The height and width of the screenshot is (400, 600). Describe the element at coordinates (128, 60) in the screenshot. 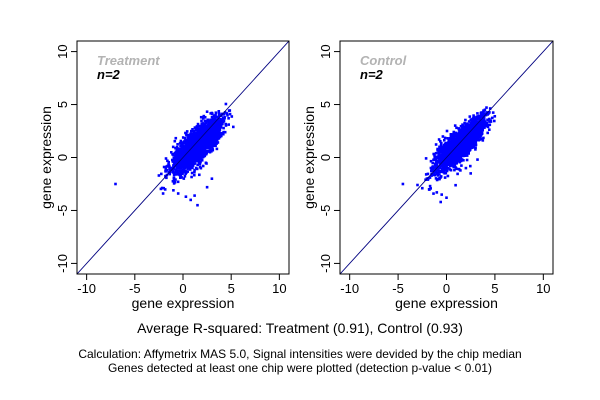

I see `panel-title: Treatment` at that location.